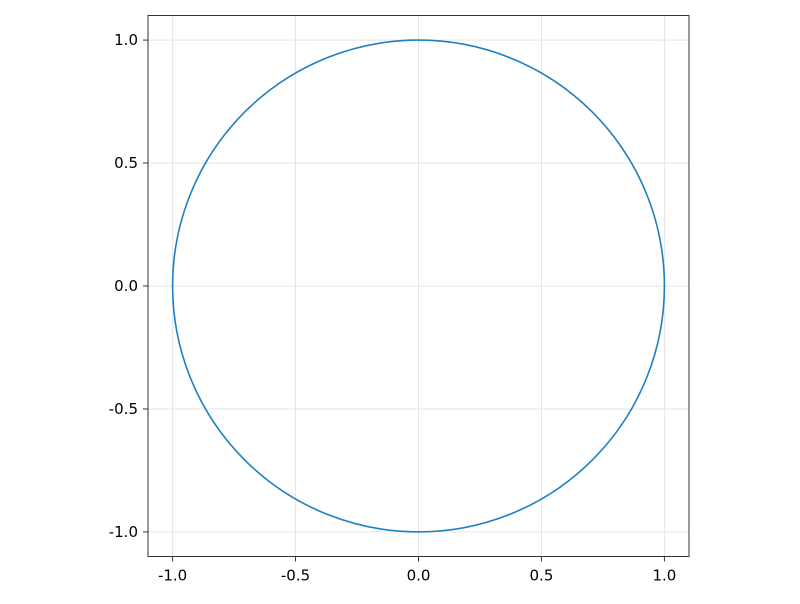  I want to click on x-tick-labels: -1.0 -0.5 0.0 0.5 1.0, so click(417, 576).